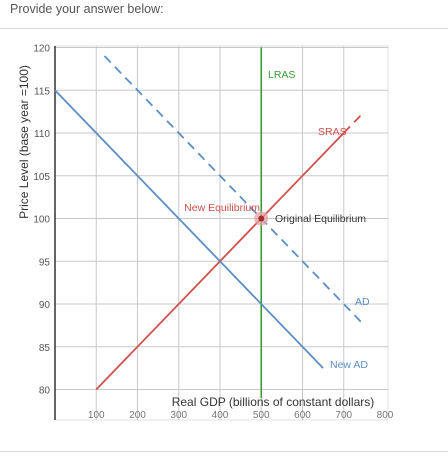 The image size is (448, 461). What do you see at coordinates (41, 49) in the screenshot?
I see `y-tick-label: 120` at bounding box center [41, 49].